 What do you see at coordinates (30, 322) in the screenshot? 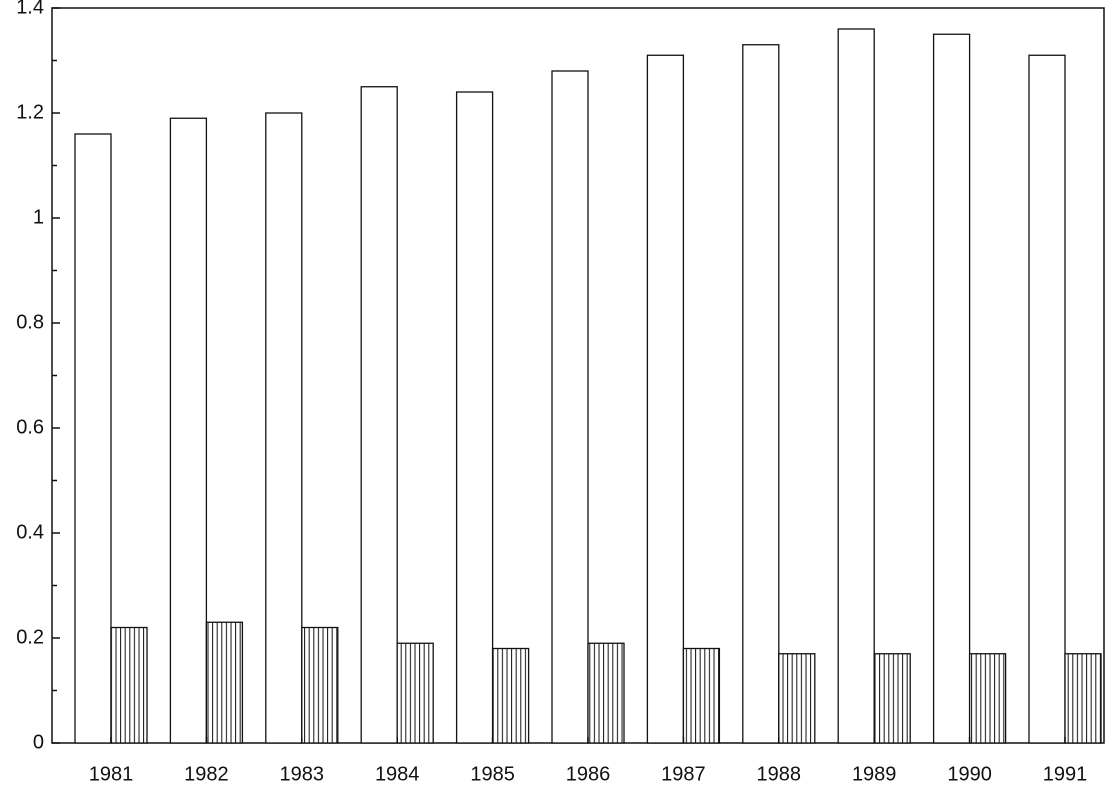
I see `y-tick-label: 0.8` at bounding box center [30, 322].